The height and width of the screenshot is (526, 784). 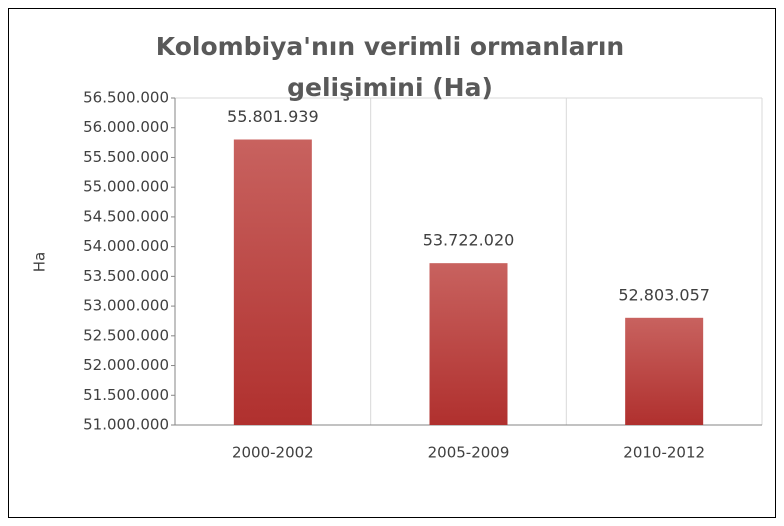 What do you see at coordinates (126, 365) in the screenshot?
I see `y-tick-label: 52.000.000` at bounding box center [126, 365].